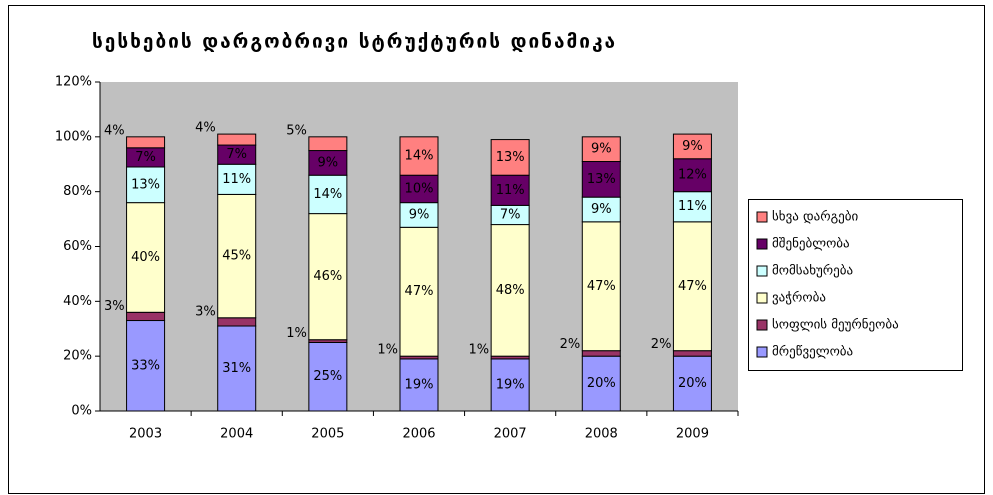  What do you see at coordinates (236, 434) in the screenshot?
I see `x-tick-label: 2004` at bounding box center [236, 434].